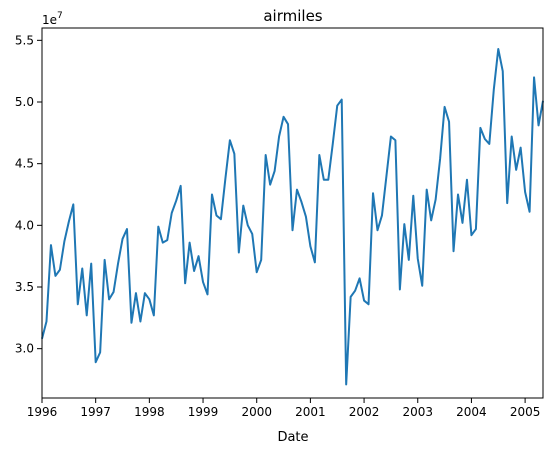 This screenshot has width=547, height=457. Describe the element at coordinates (60, 16) in the screenshot. I see `y-offset-exponent: 7` at that location.